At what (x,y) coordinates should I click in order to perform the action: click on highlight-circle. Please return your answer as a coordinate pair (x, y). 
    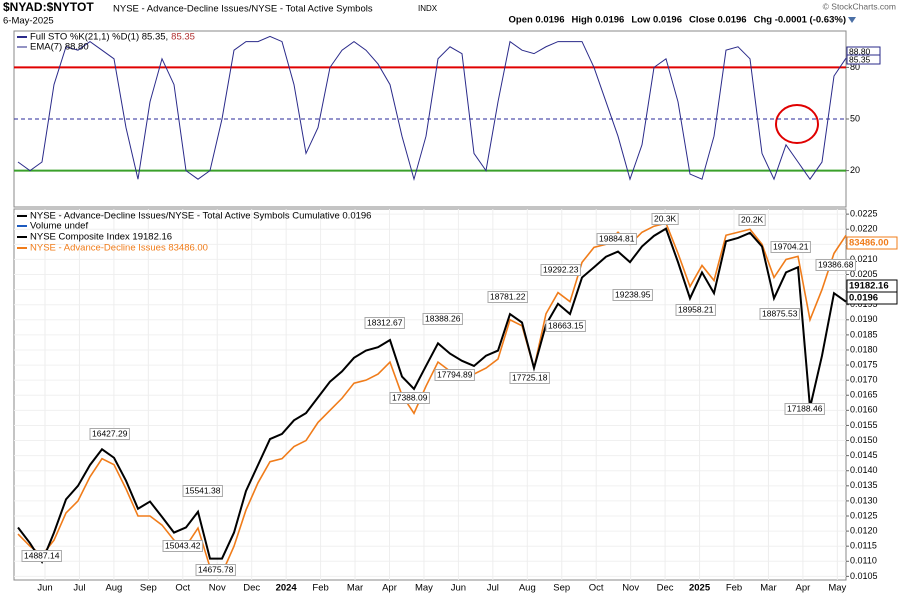
    Looking at the image, I should click on (797, 124).